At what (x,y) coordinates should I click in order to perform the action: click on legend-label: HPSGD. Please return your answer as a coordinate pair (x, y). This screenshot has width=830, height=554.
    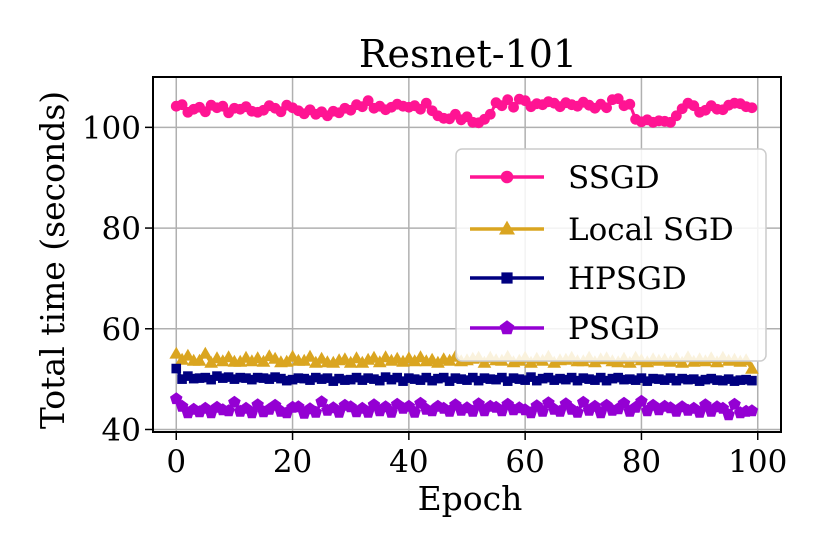
    Looking at the image, I should click on (627, 279).